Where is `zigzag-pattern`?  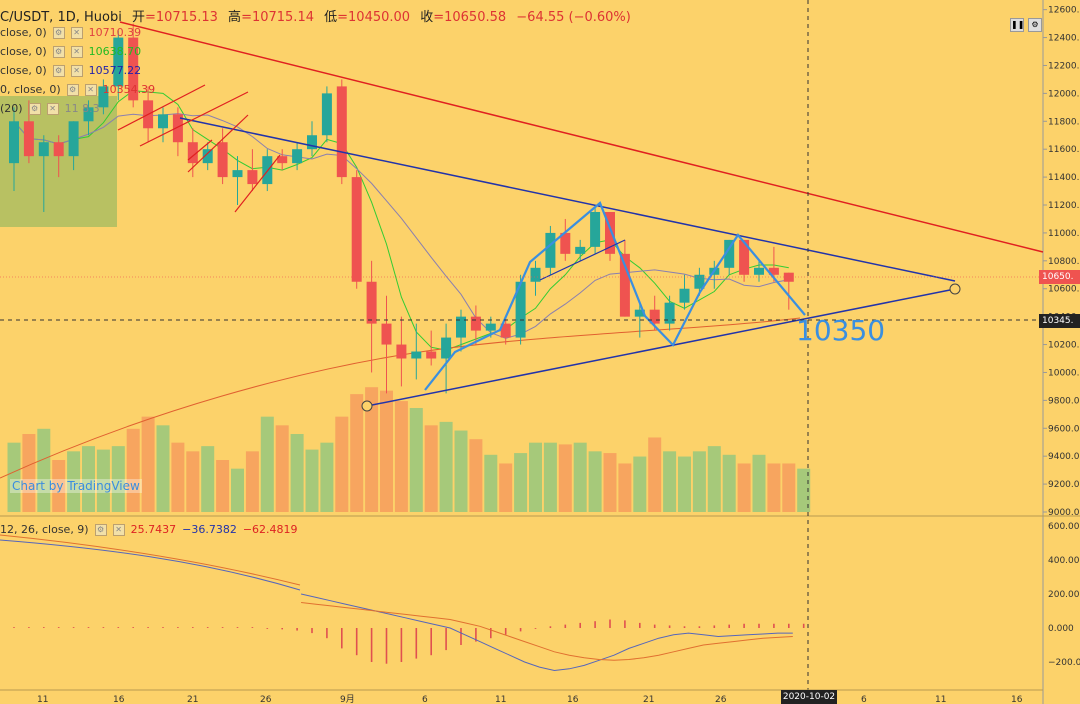
zigzag-pattern is located at coordinates (615, 296).